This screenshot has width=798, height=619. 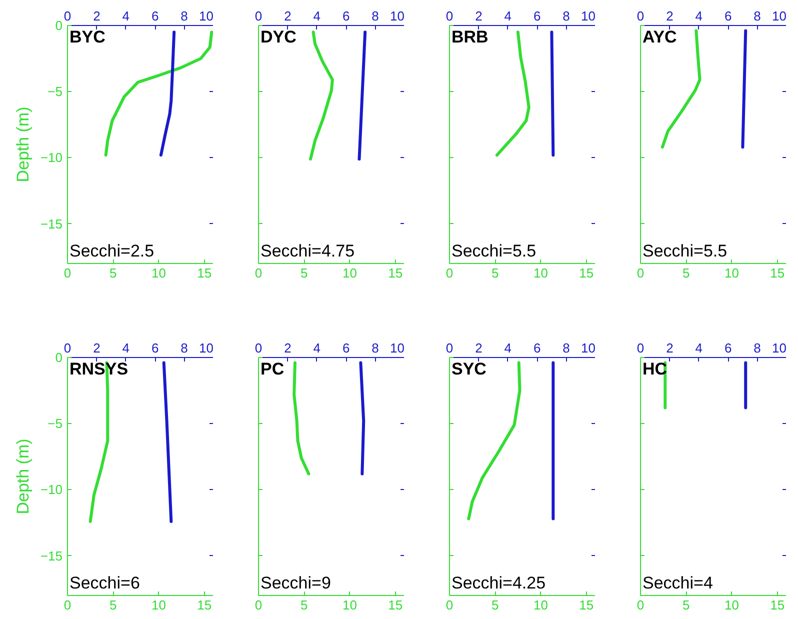 I want to click on chart-title: BRB, so click(x=470, y=37).